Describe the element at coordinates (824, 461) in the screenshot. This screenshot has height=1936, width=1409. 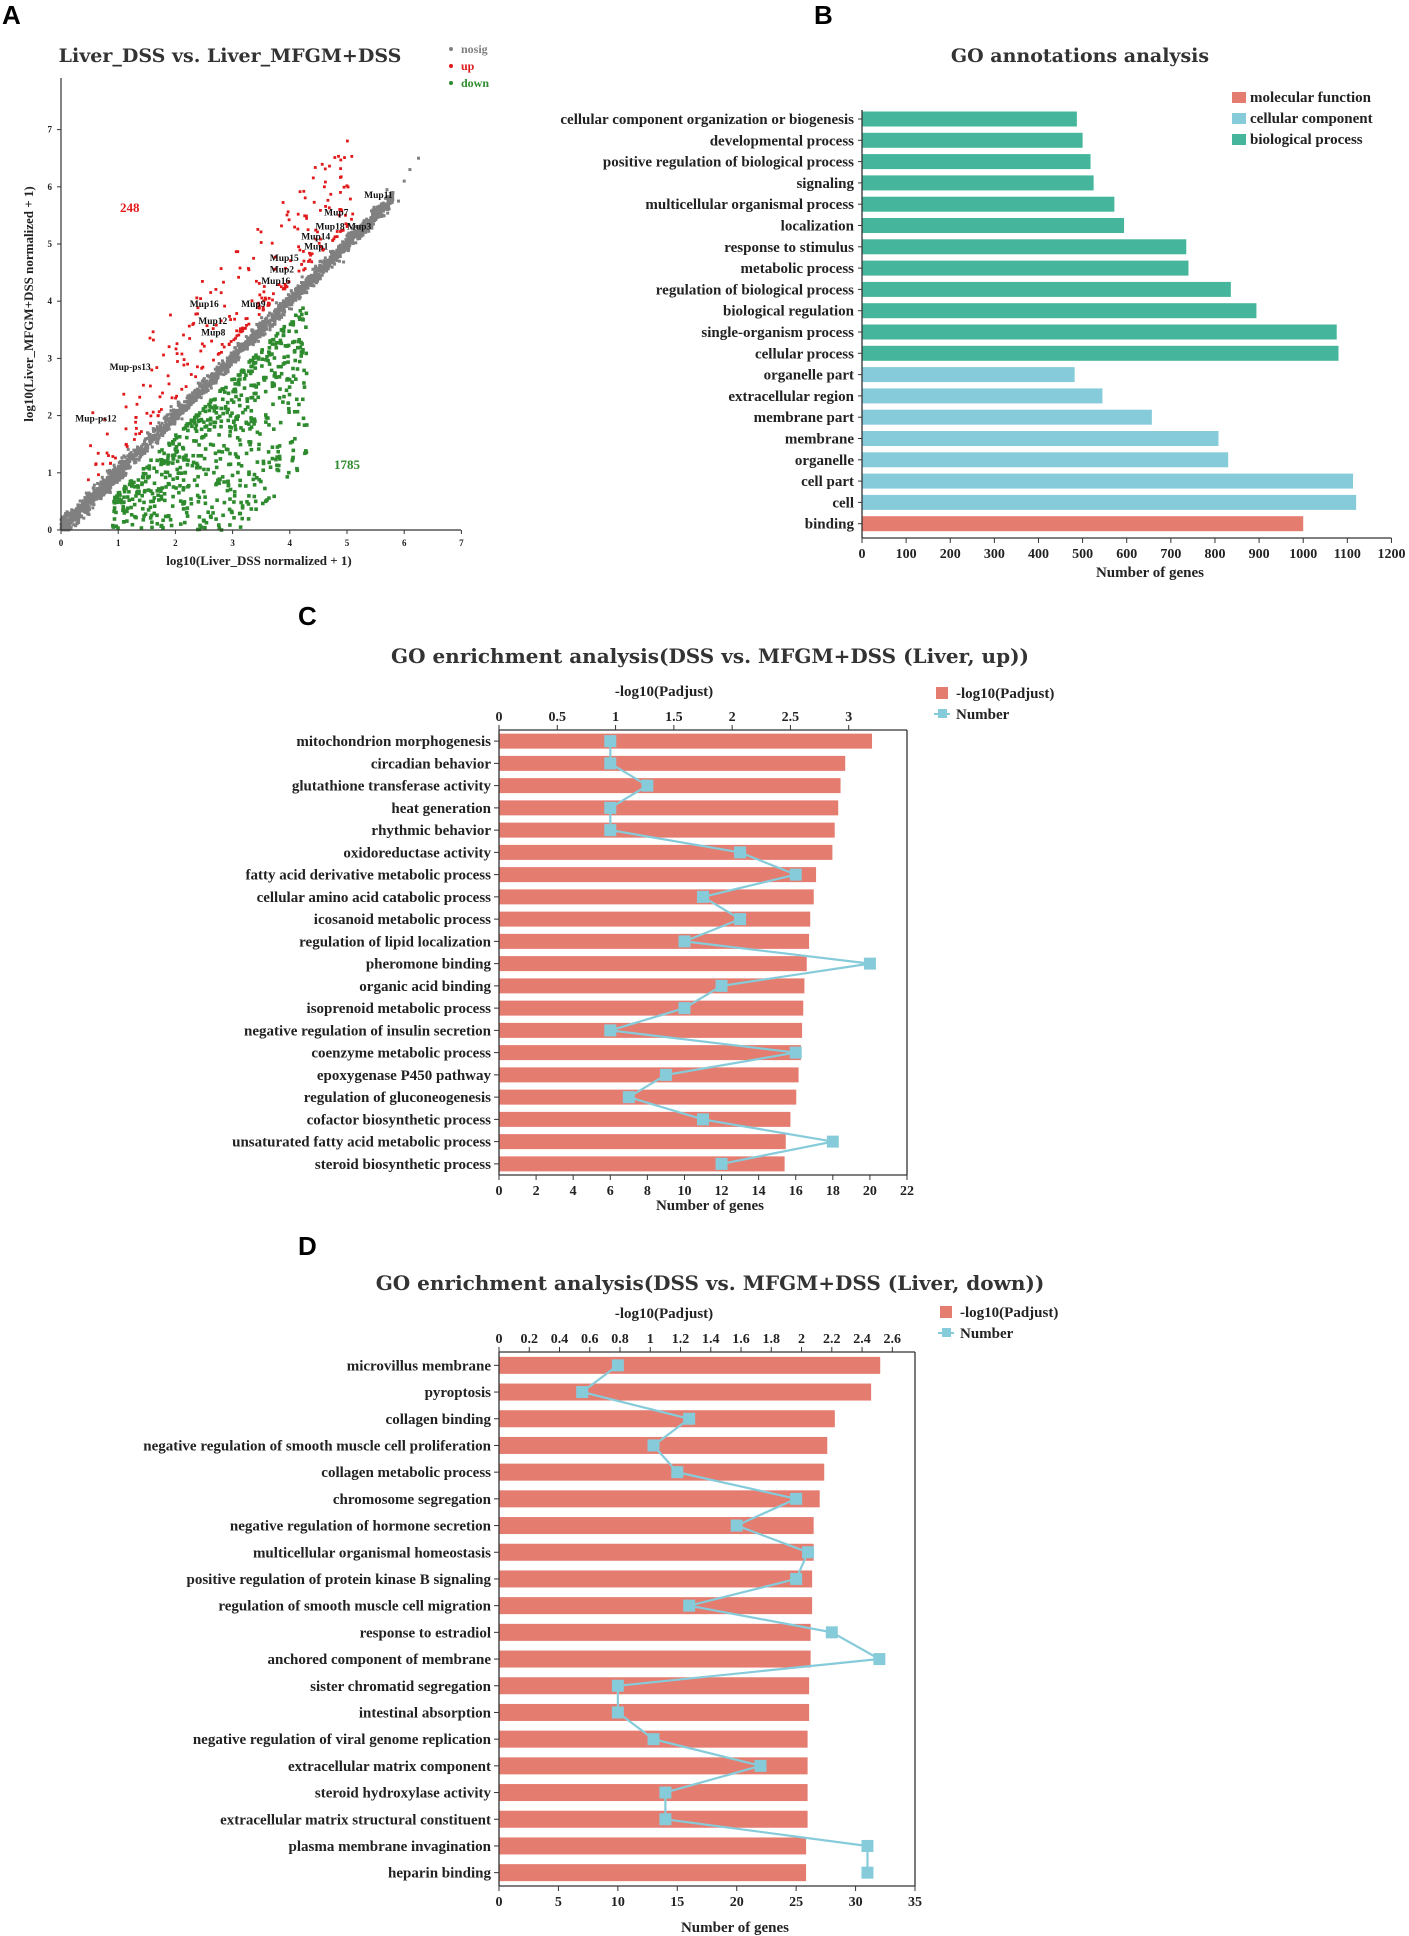
I see `category-label: organelle` at that location.